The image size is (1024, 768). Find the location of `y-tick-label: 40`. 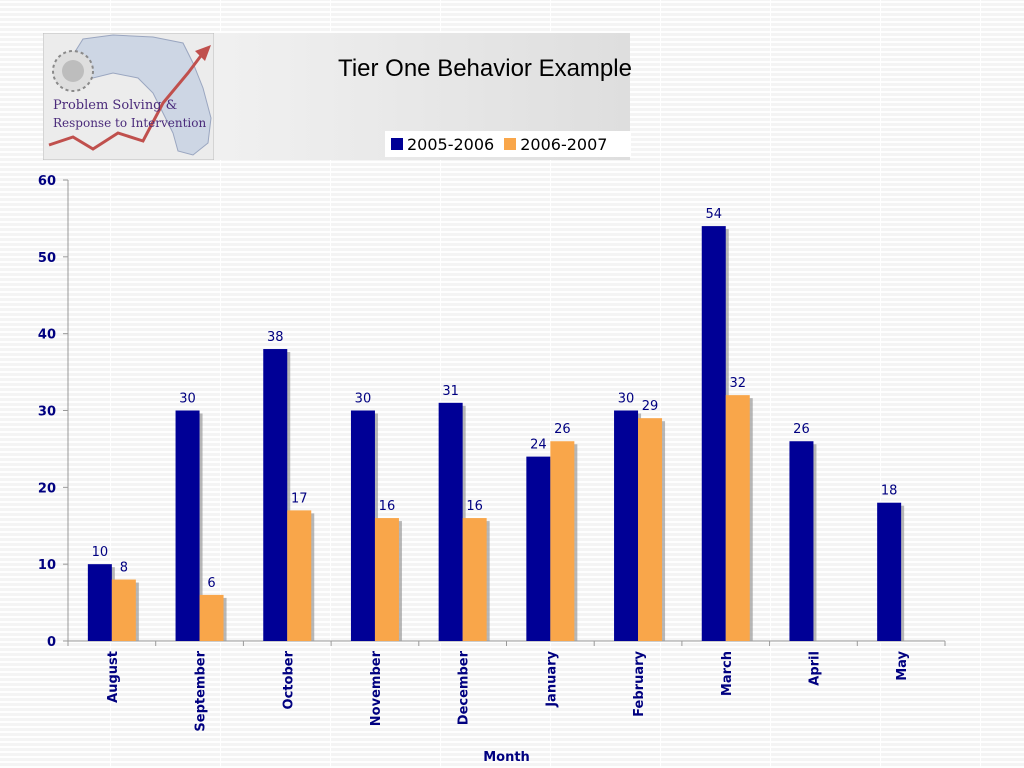

y-tick-label: 40 is located at coordinates (47, 335).